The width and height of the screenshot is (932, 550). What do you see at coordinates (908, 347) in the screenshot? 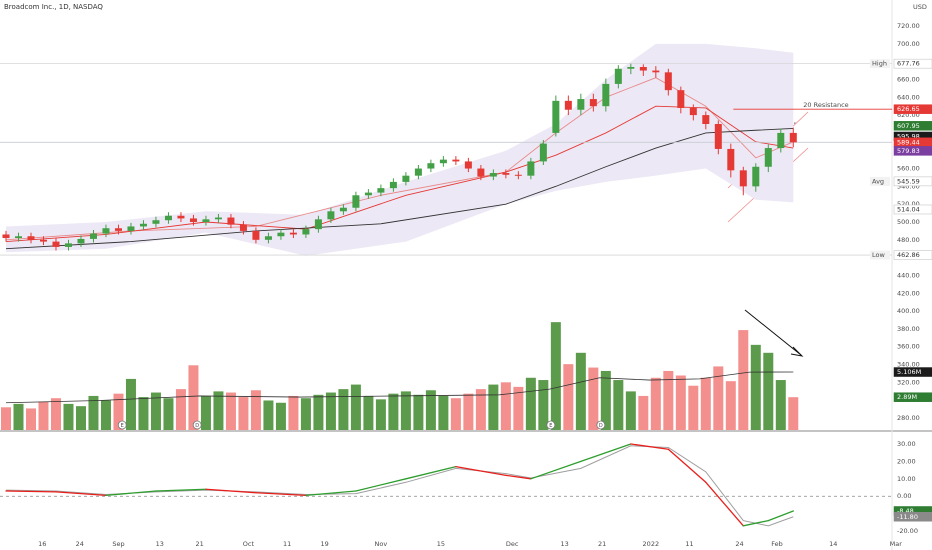
I see `y-tick-label: 360.00` at bounding box center [908, 347].